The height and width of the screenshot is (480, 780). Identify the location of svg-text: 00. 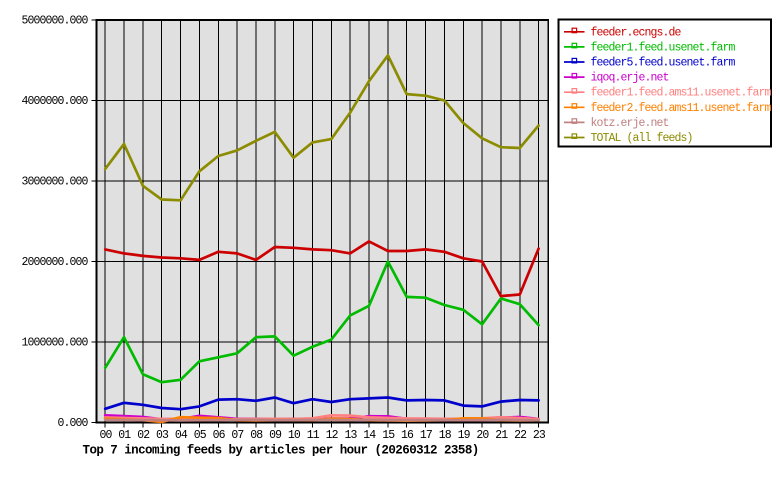
(105, 435).